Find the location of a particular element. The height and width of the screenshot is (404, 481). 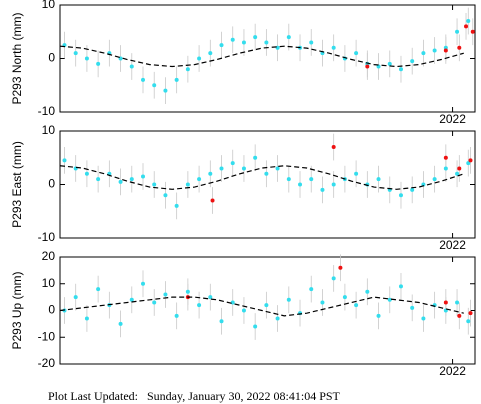

y-tick-label: -20 is located at coordinates (47, 363).